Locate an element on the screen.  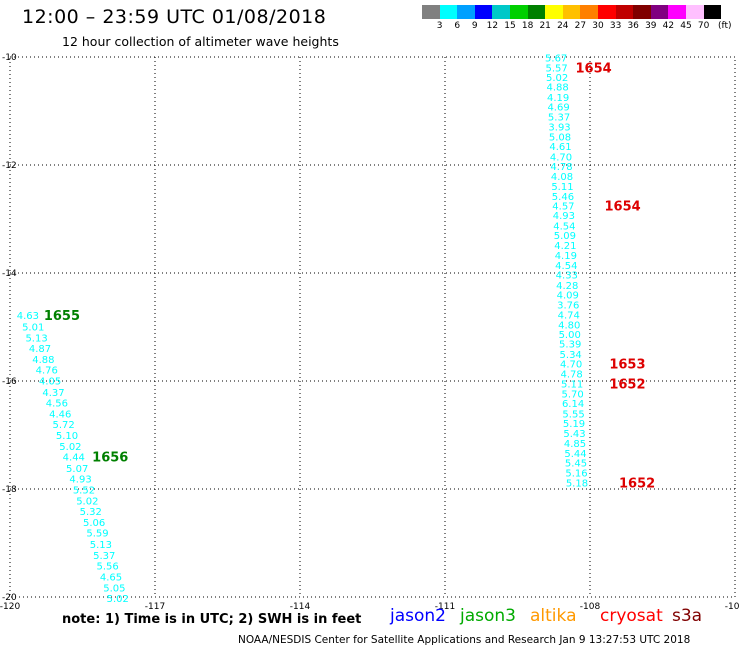
wave-height-point: 4.57 is located at coordinates (563, 207).